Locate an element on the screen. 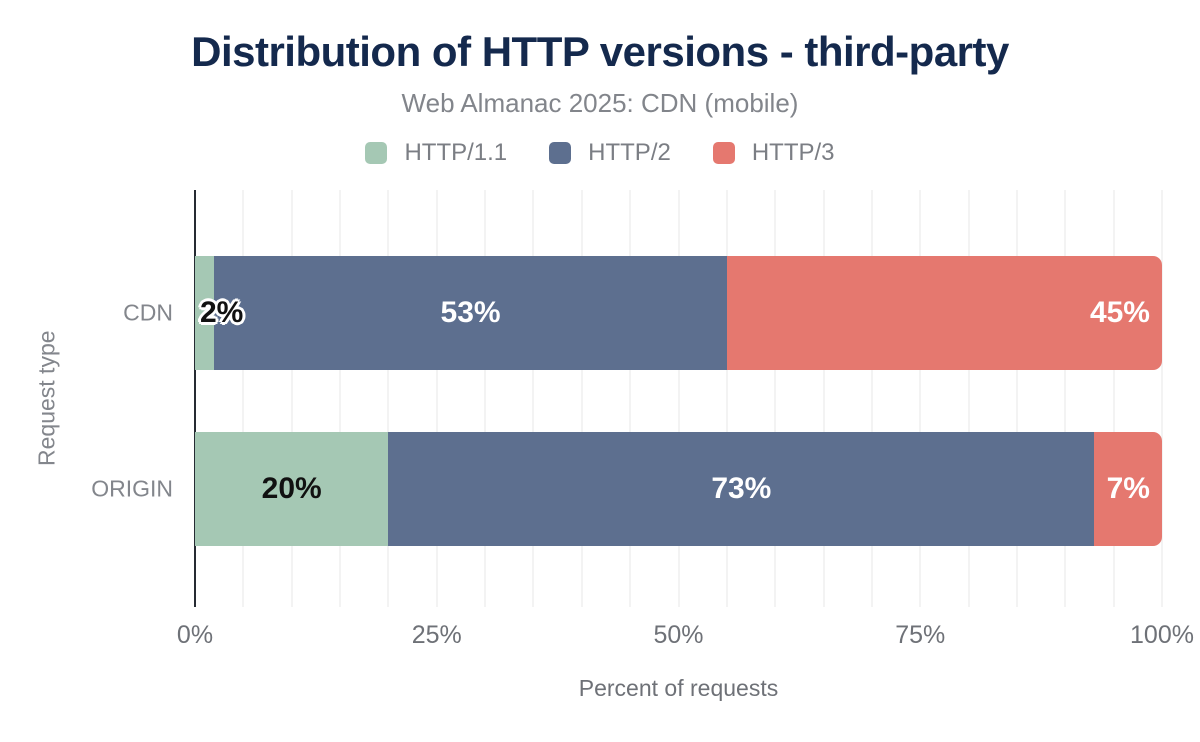 The height and width of the screenshot is (742, 1200). bar-value-label: 73% is located at coordinates (741, 488).